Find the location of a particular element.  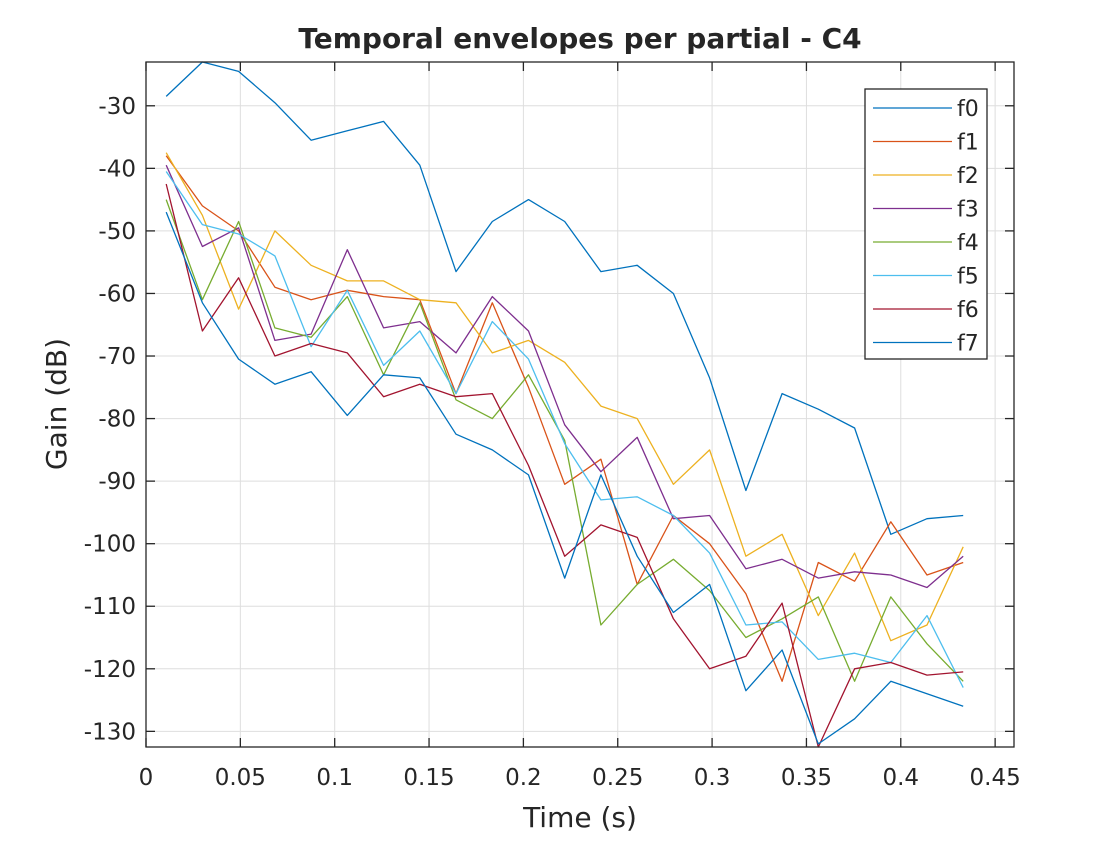

legend: f0 f1 f2 f3 f4 f5 f6 f7 is located at coordinates (926, 224).